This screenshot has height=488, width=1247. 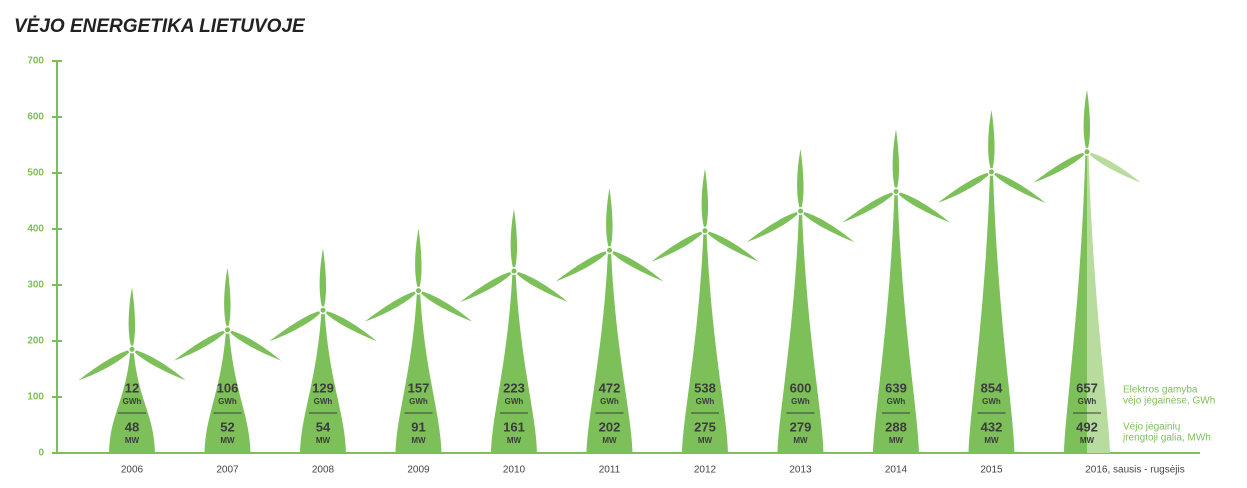 I want to click on x-tick-label: 2011, so click(x=610, y=470).